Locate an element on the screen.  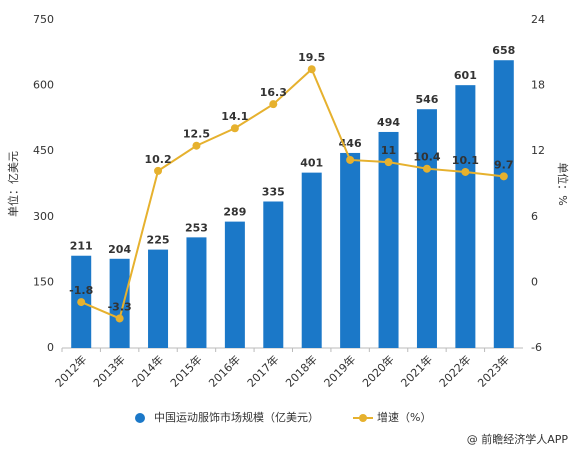
y2-tick-label: 0 is located at coordinates (534, 281).